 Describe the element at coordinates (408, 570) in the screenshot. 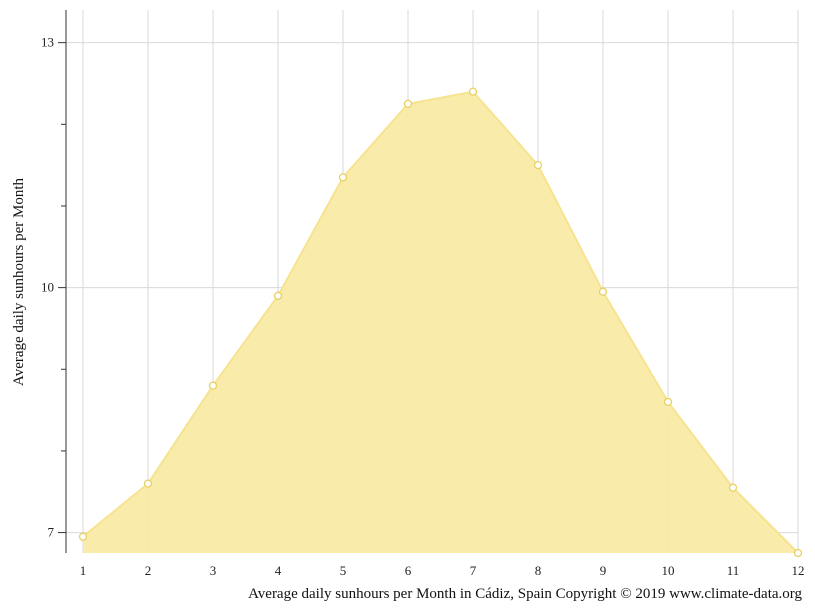

I see `x-tick-label: 6` at that location.